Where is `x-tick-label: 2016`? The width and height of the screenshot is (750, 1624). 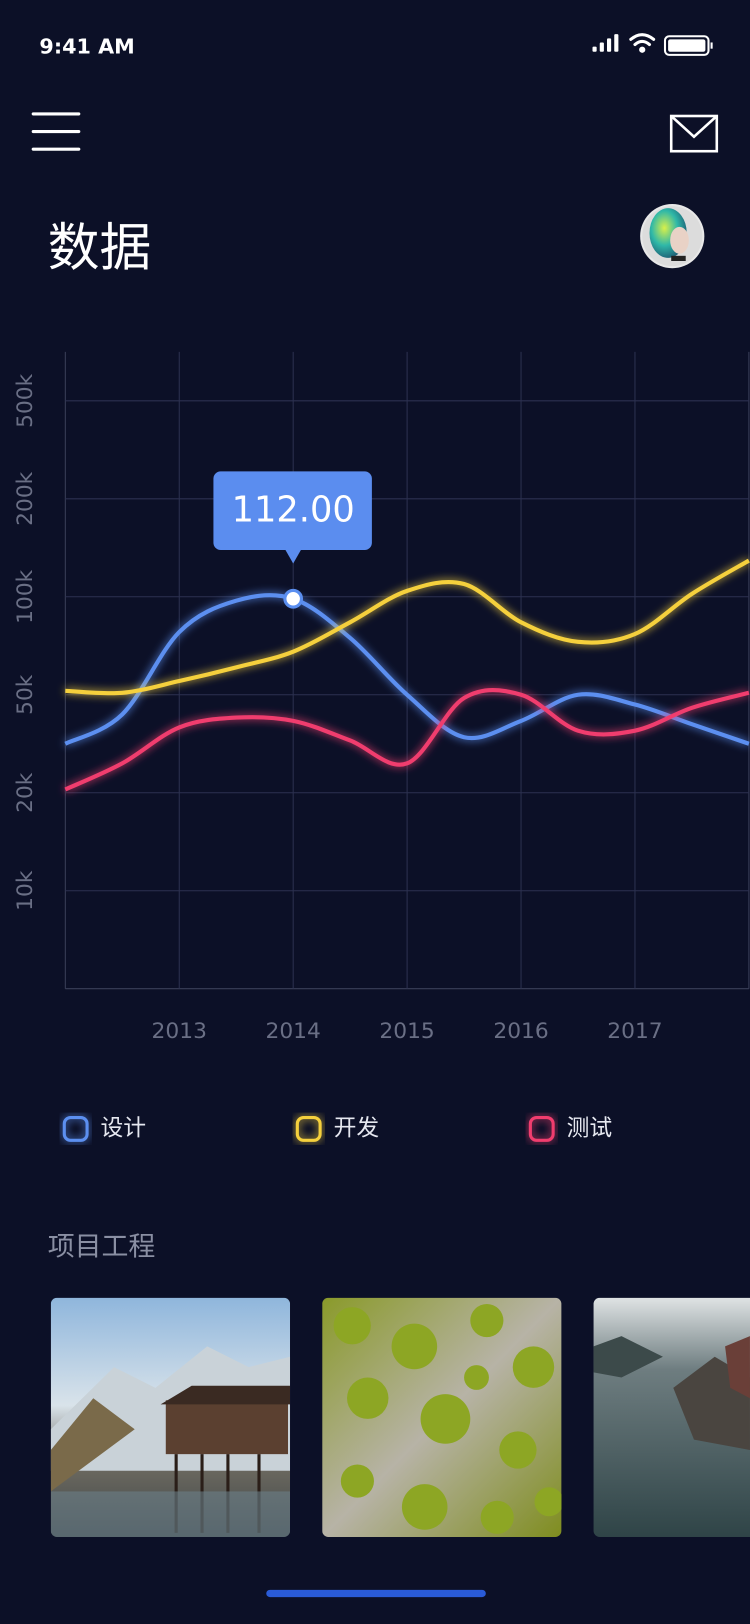 x-tick-label: 2016 is located at coordinates (520, 1031).